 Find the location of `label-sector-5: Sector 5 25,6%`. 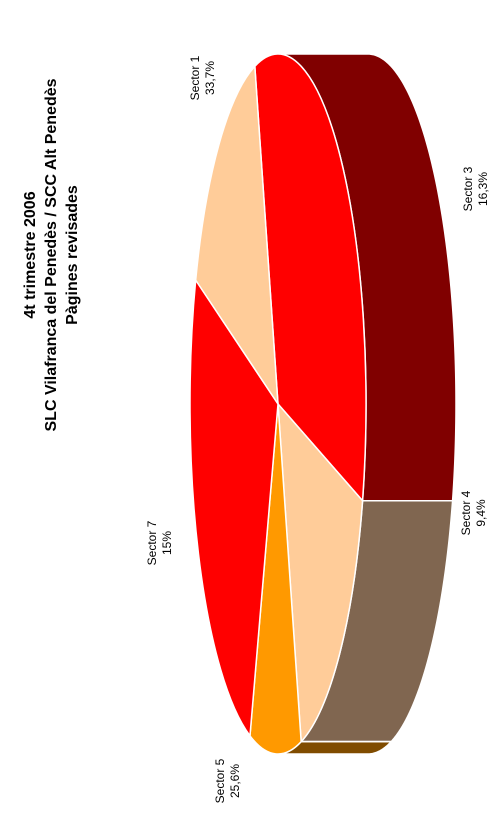

label-sector-5: Sector 5 25,6% is located at coordinates (227, 780).